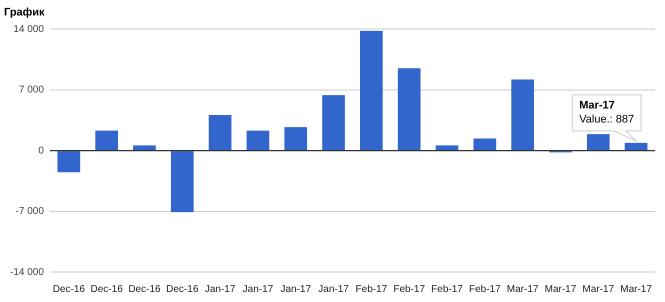 The width and height of the screenshot is (665, 302). What do you see at coordinates (27, 272) in the screenshot?
I see `y-tick-label: -14 000` at bounding box center [27, 272].